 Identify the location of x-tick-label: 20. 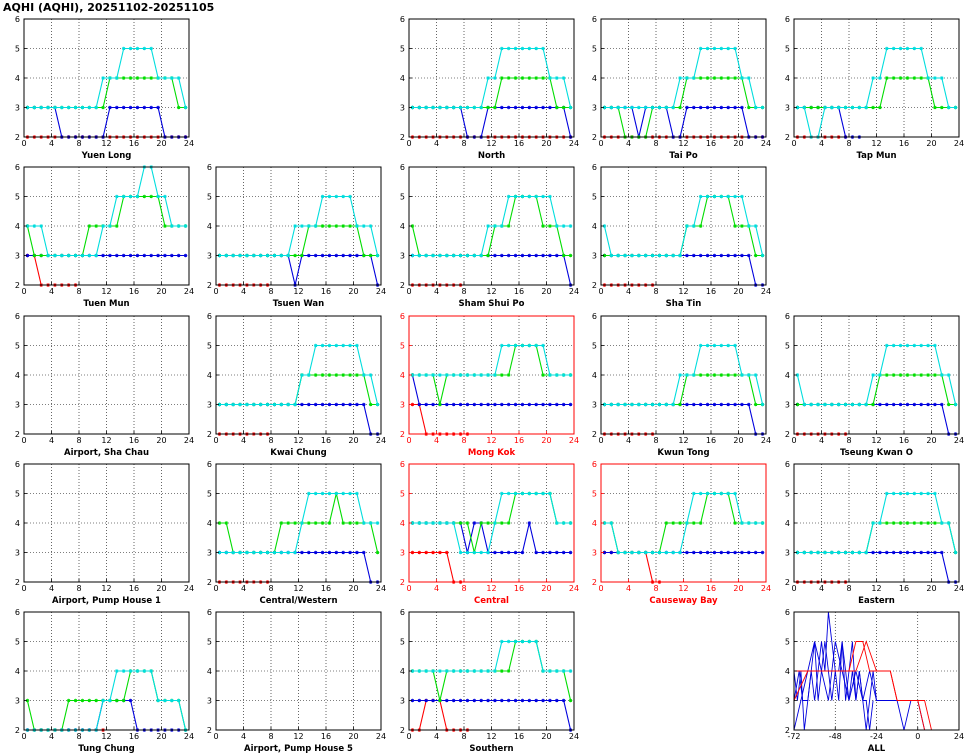
(161, 736).